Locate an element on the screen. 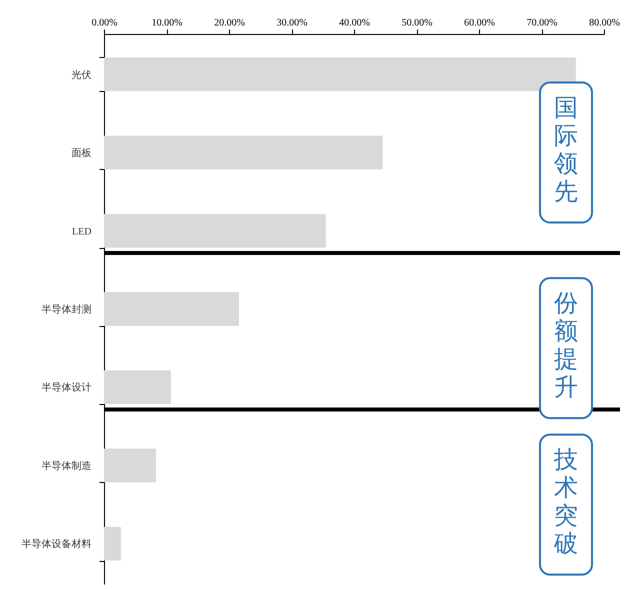 The image size is (624, 589). y-tick-label: 面板 is located at coordinates (82, 153).